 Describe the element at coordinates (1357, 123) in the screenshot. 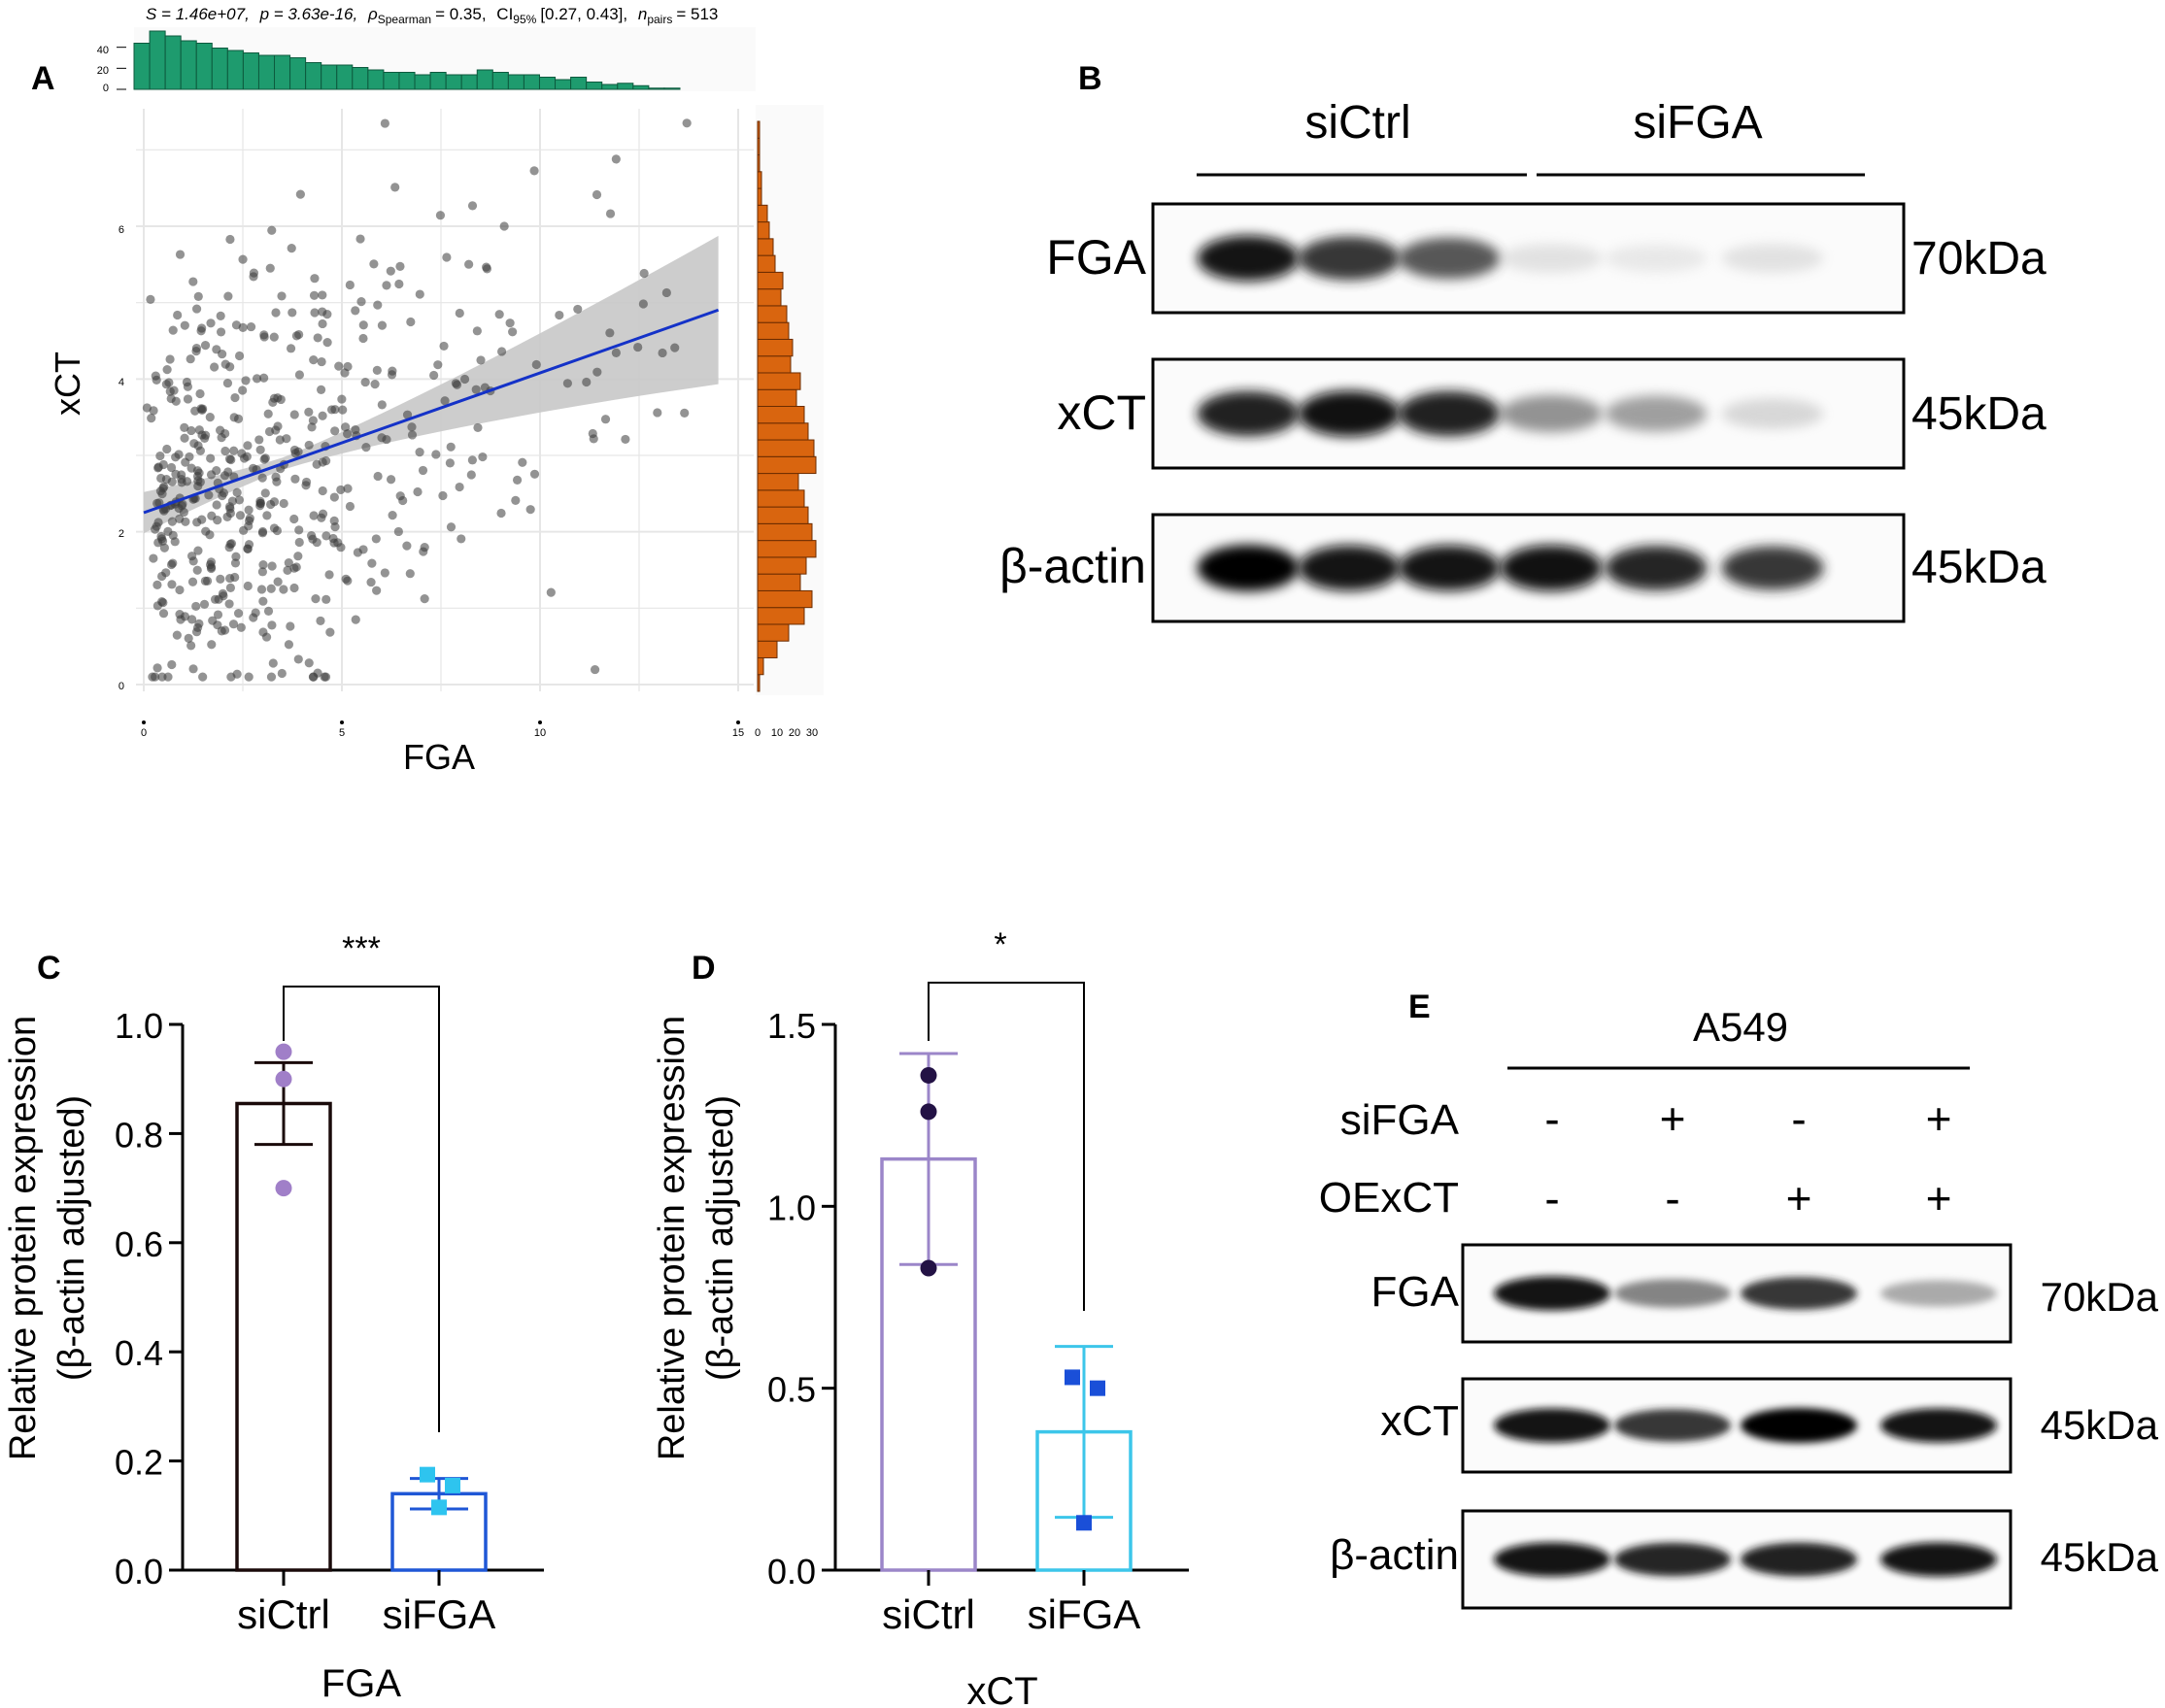

I see `blot-b-group-sictrl: siCtrl` at that location.